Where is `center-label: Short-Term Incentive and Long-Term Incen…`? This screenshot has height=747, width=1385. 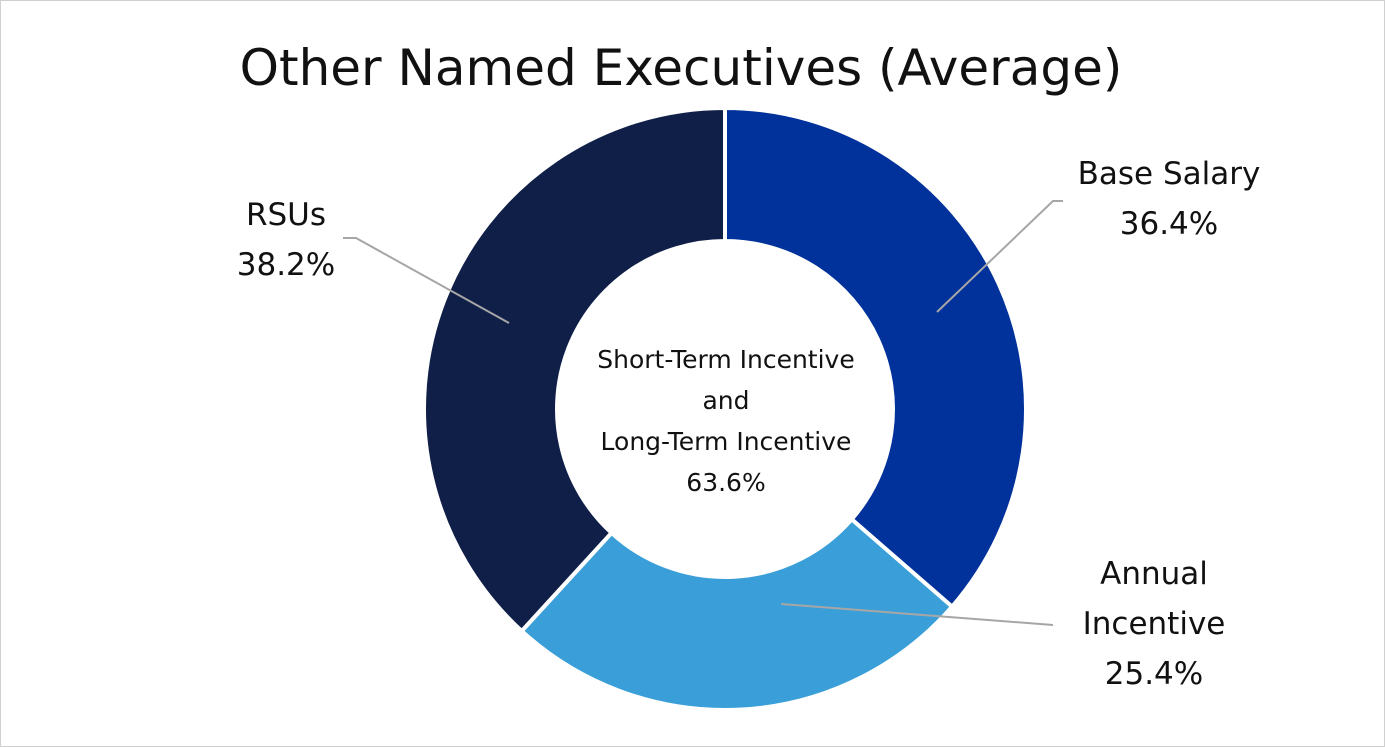 center-label: Short-Term Incentive and Long-Term Incen… is located at coordinates (725, 421).